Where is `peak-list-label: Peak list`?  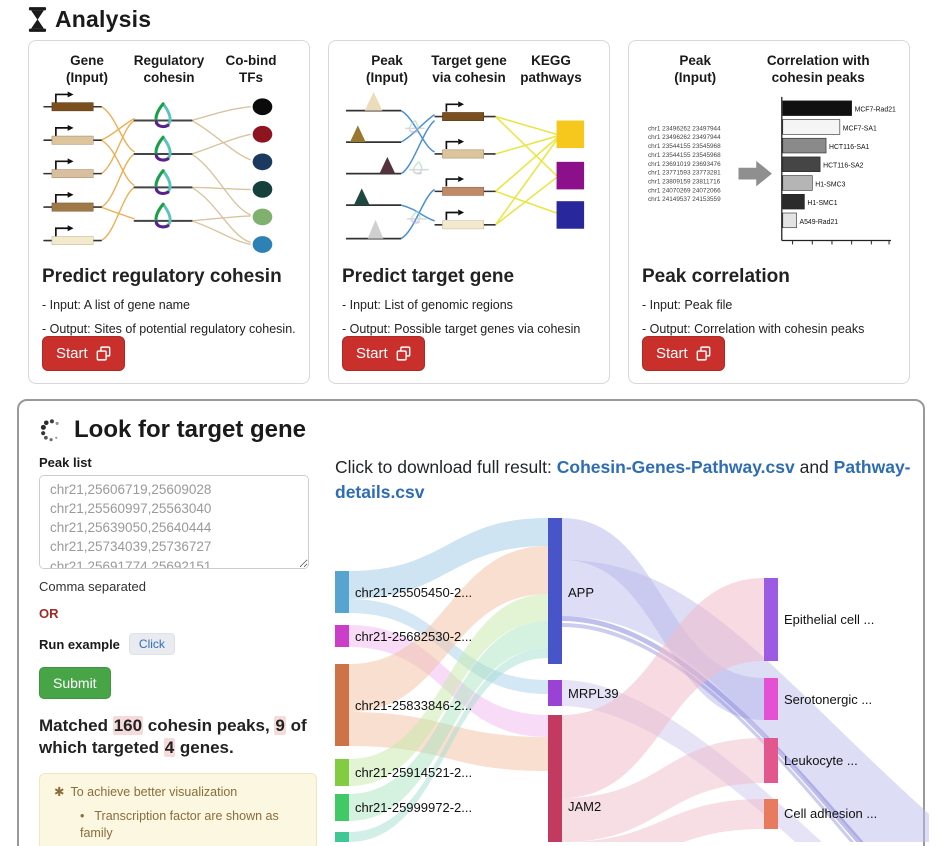 peak-list-label: Peak list is located at coordinates (65, 462).